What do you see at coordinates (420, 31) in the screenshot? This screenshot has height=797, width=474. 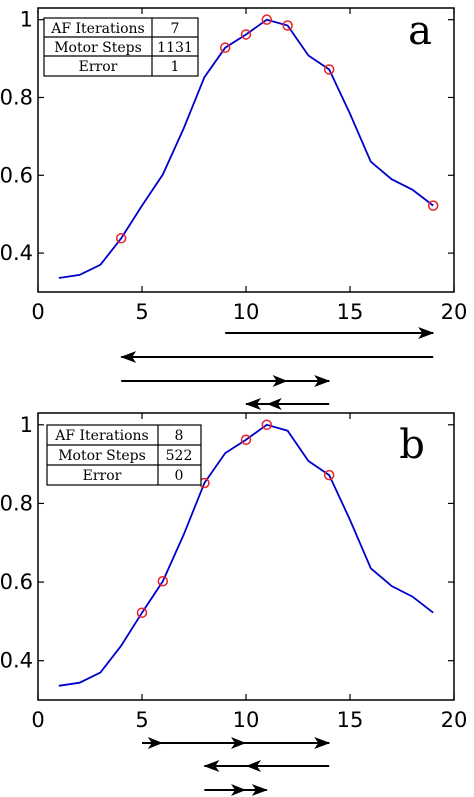 I see `panel-label-a: a` at bounding box center [420, 31].